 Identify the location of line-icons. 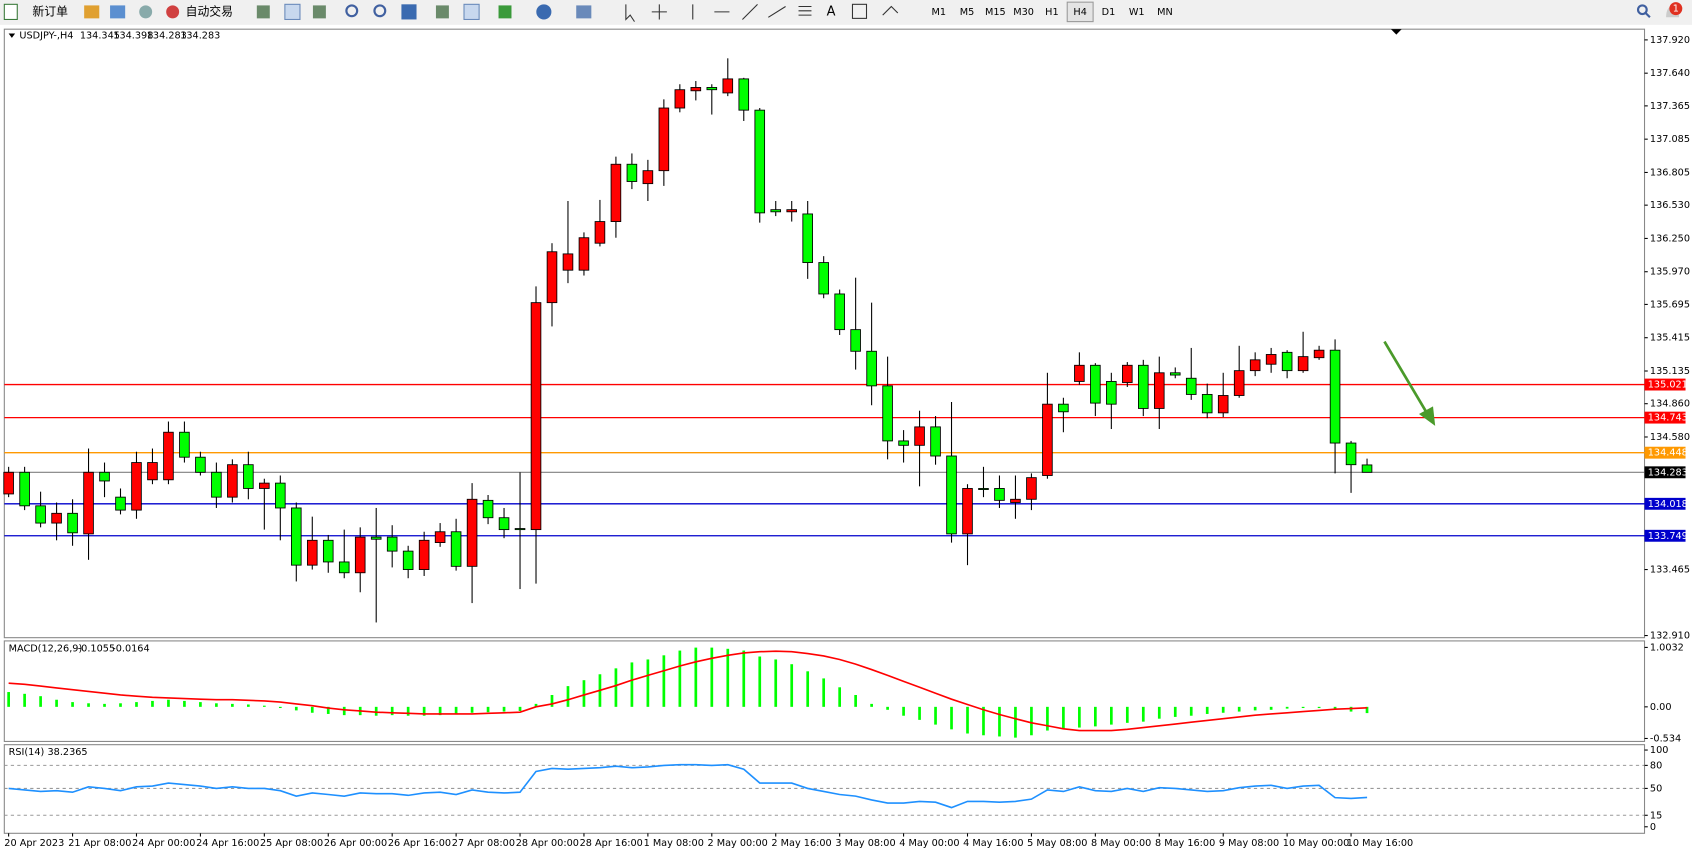
(725, 11).